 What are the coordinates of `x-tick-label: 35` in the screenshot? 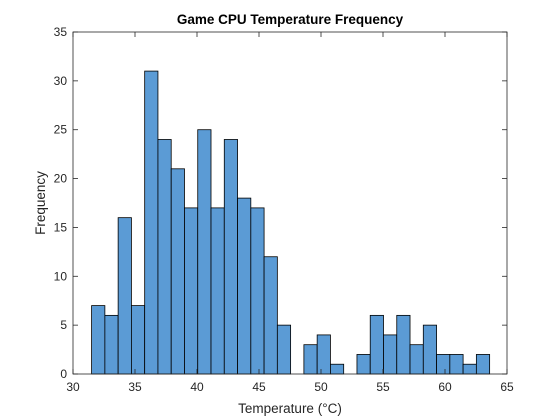 It's located at (135, 387).